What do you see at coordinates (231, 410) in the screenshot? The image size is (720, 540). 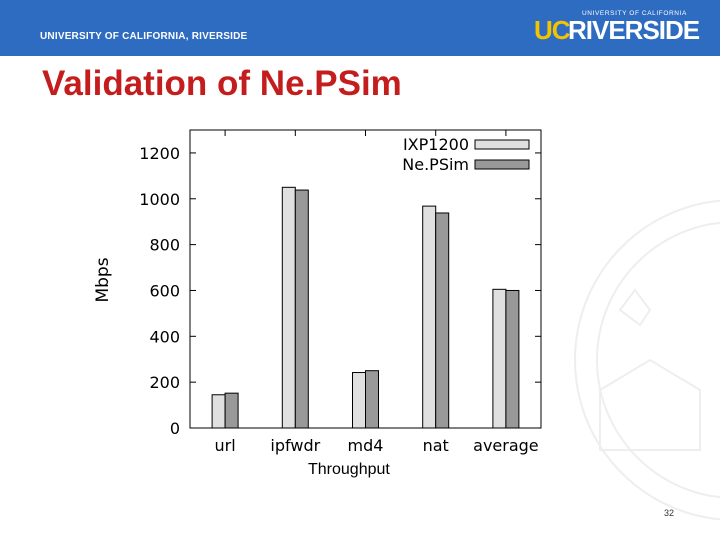 I see `bar-url-Ne.PSim` at bounding box center [231, 410].